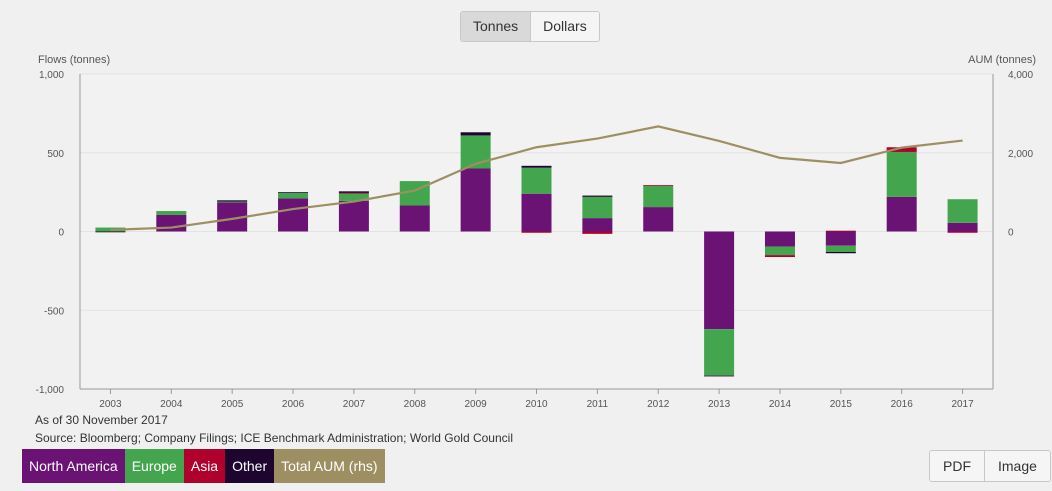 This screenshot has height=491, width=1052. Describe the element at coordinates (597, 225) in the screenshot. I see `bar-north-america-2011` at that location.